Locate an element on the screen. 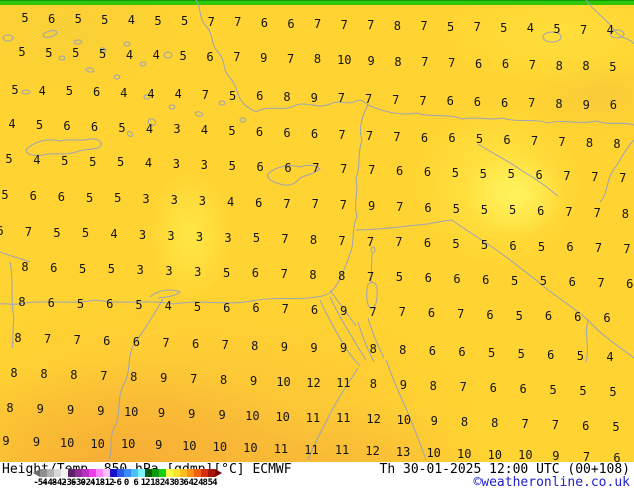 This screenshot has width=634, height=490. colorbar-tick: -6 is located at coordinates (117, 483).